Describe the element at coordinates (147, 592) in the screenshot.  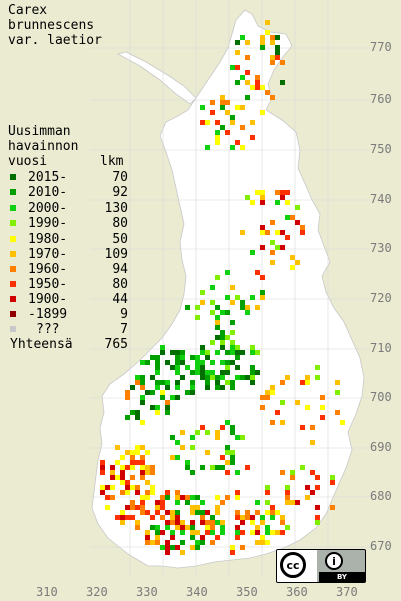
I see `x-tick: 330` at that location.